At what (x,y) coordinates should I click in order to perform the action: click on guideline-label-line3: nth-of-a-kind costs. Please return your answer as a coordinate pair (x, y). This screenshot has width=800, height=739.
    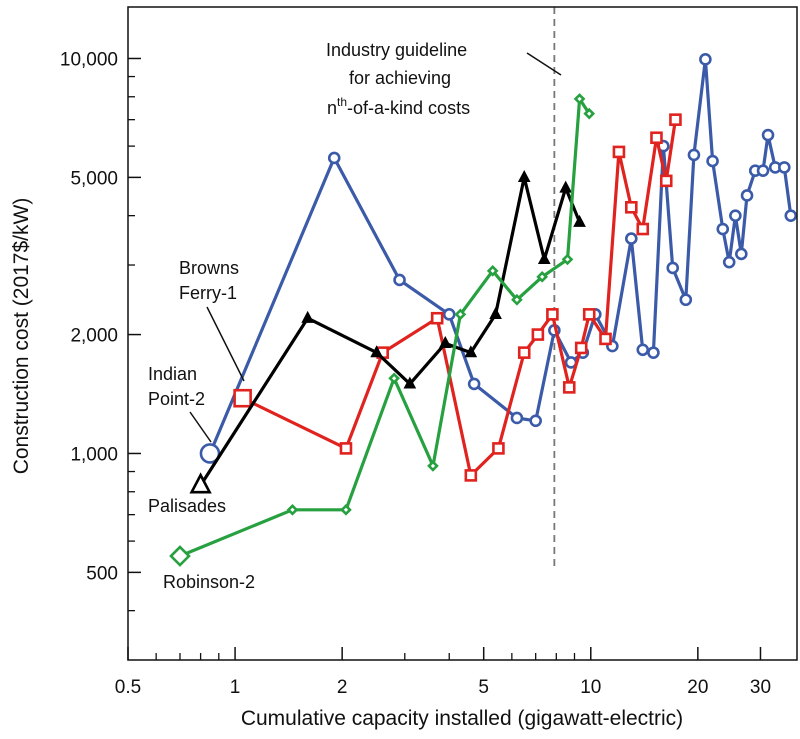
    Looking at the image, I should click on (398, 106).